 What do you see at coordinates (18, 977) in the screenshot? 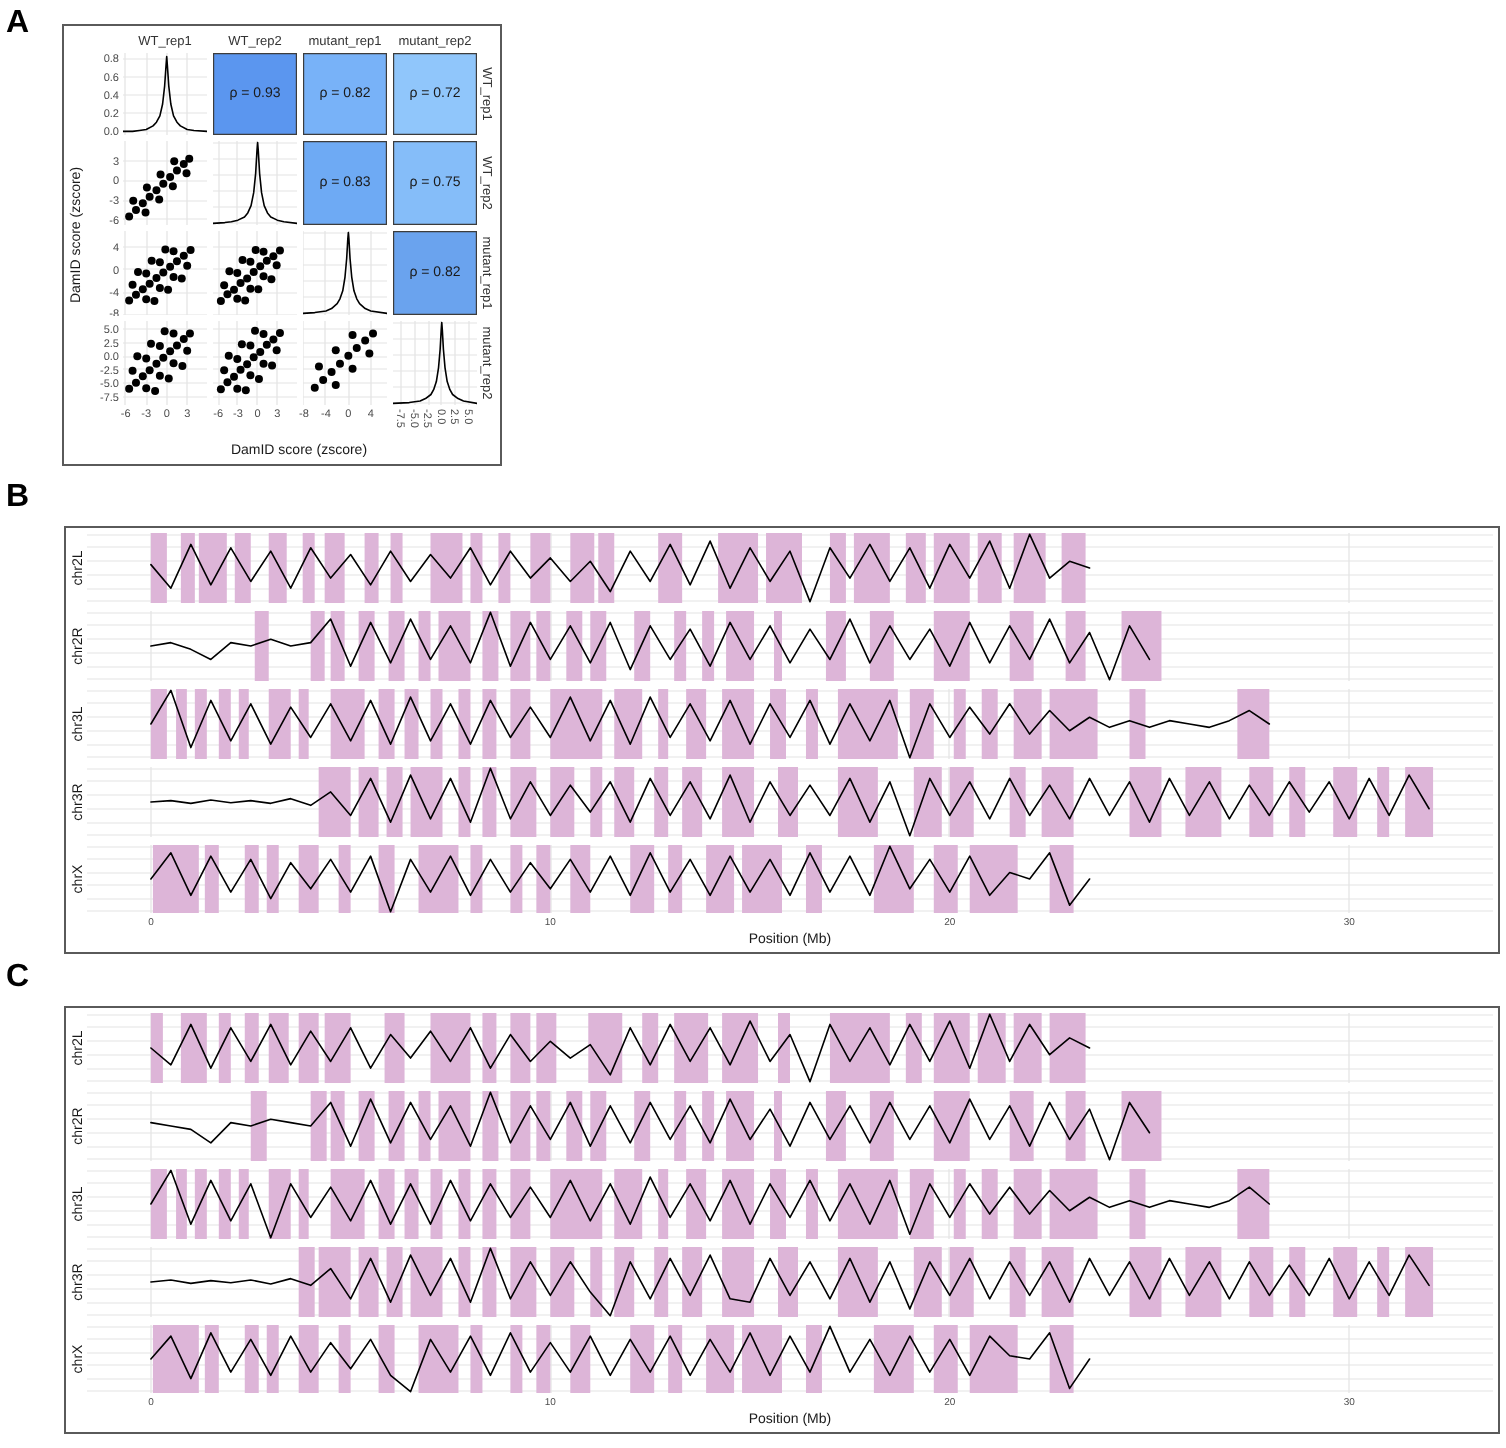
I see `text: C` at bounding box center [18, 977].